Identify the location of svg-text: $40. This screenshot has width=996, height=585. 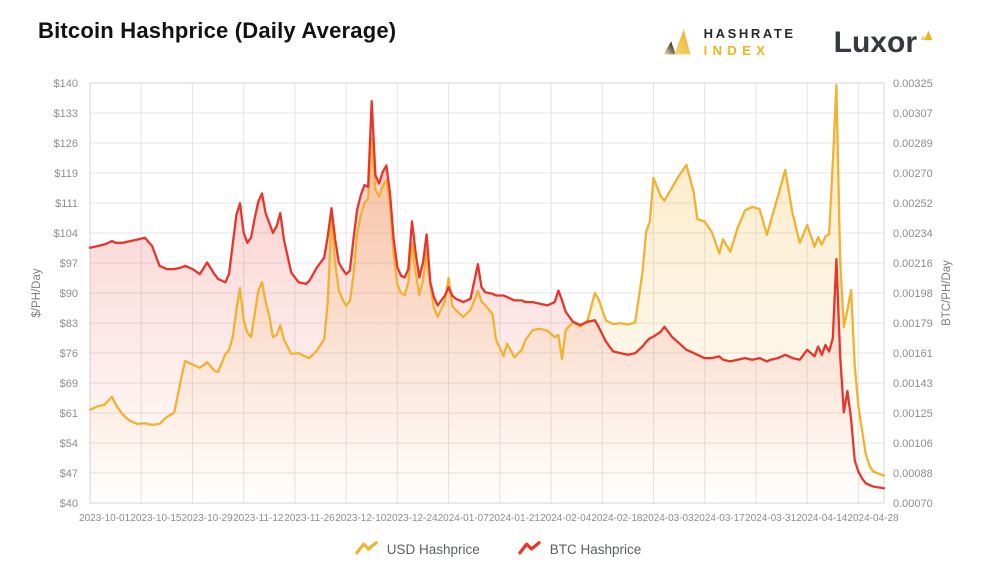
(69, 504).